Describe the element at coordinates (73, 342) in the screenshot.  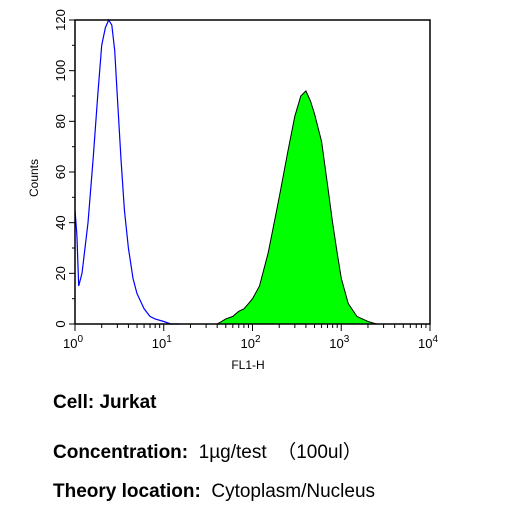
I see `x-tick-label: 10⁰` at that location.